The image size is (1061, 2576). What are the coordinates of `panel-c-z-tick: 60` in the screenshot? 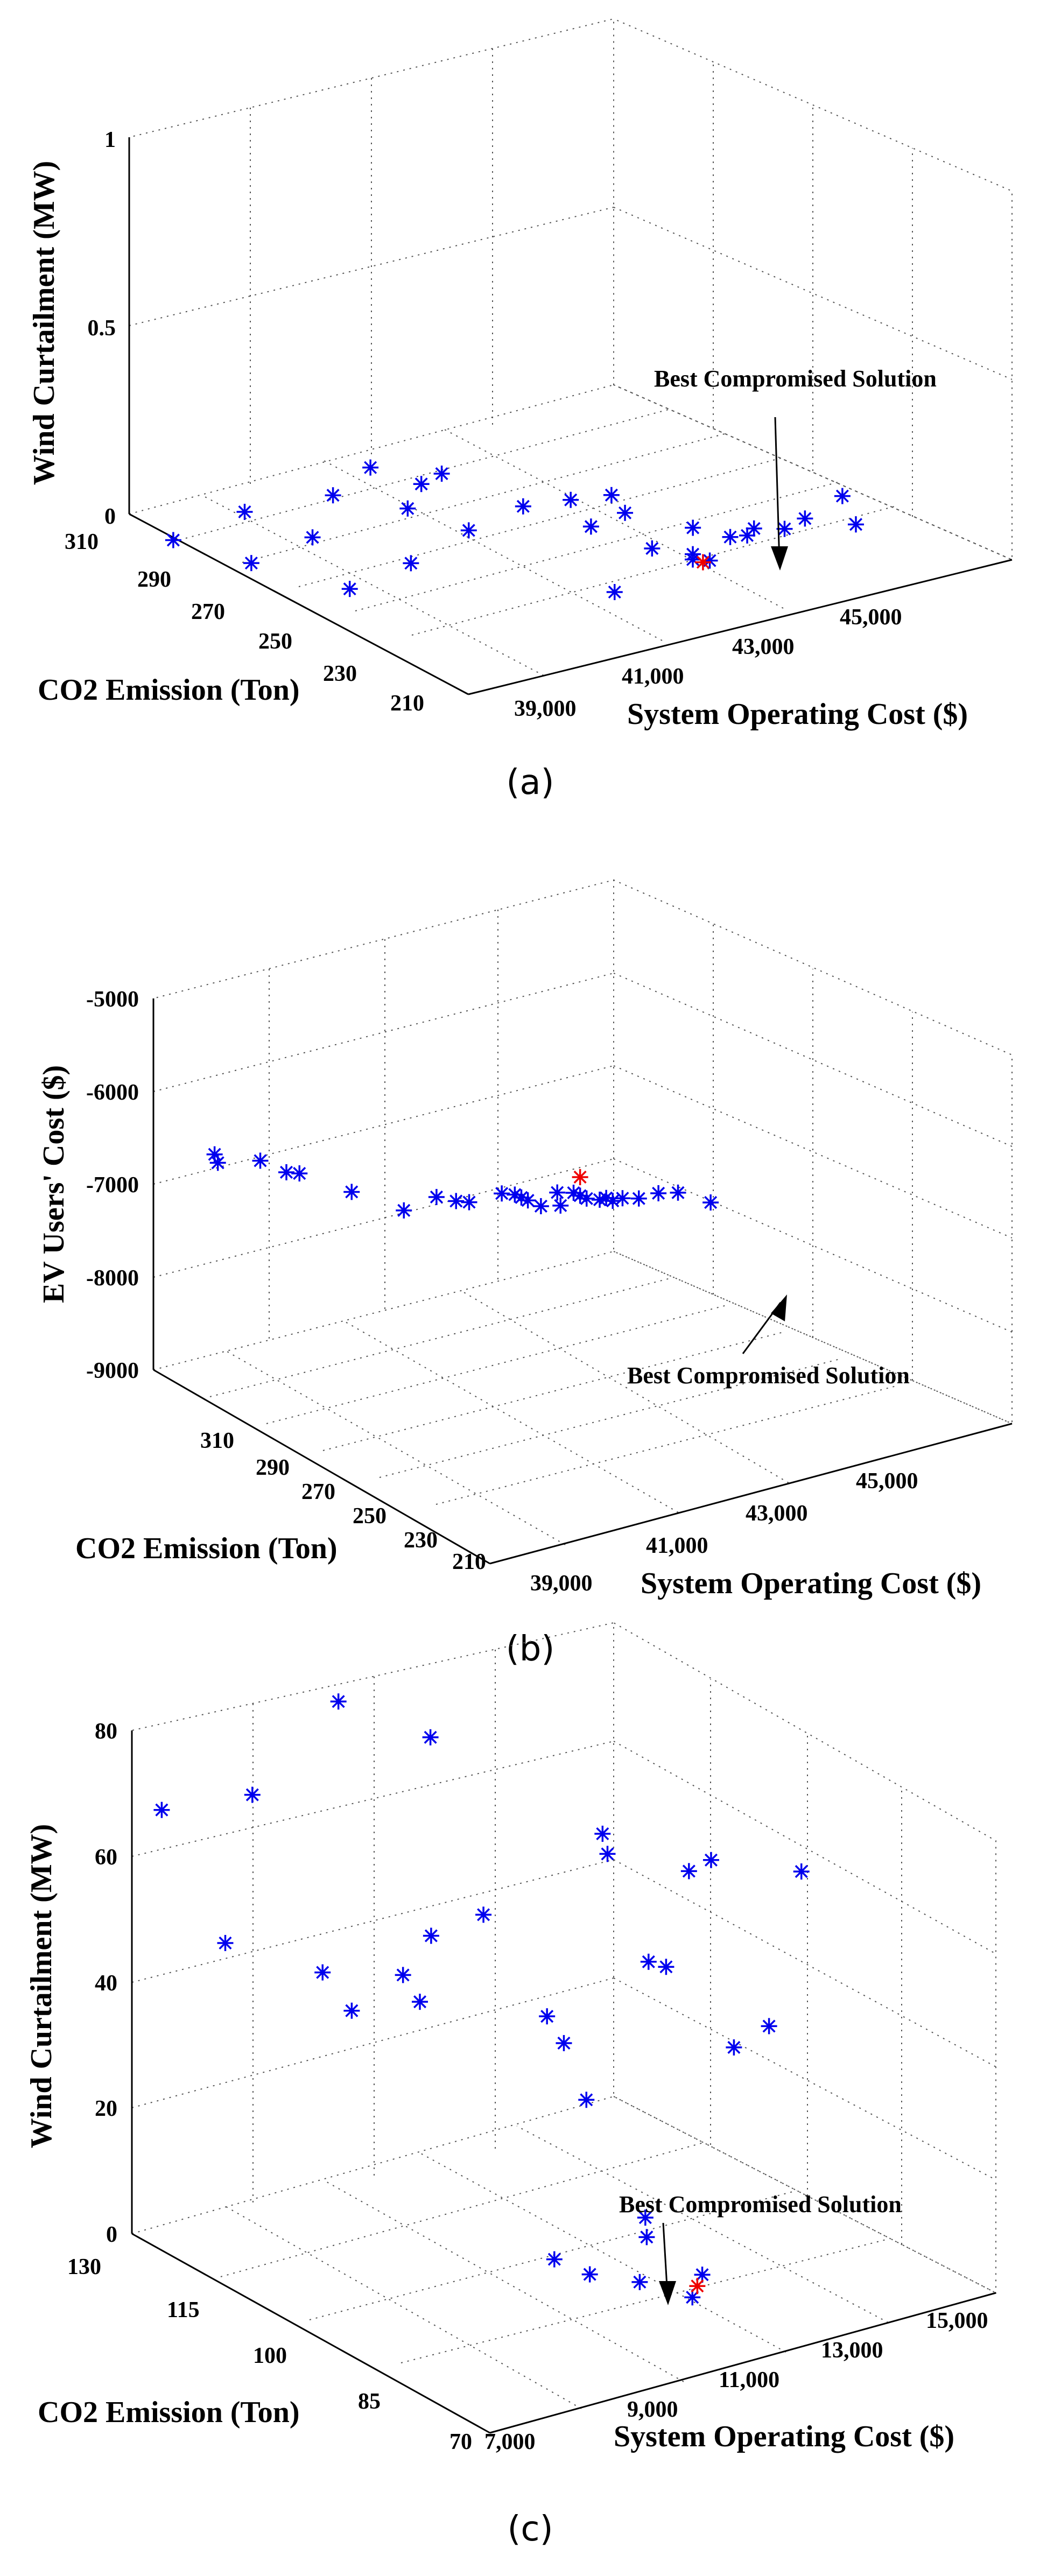 It's located at (106, 1858).